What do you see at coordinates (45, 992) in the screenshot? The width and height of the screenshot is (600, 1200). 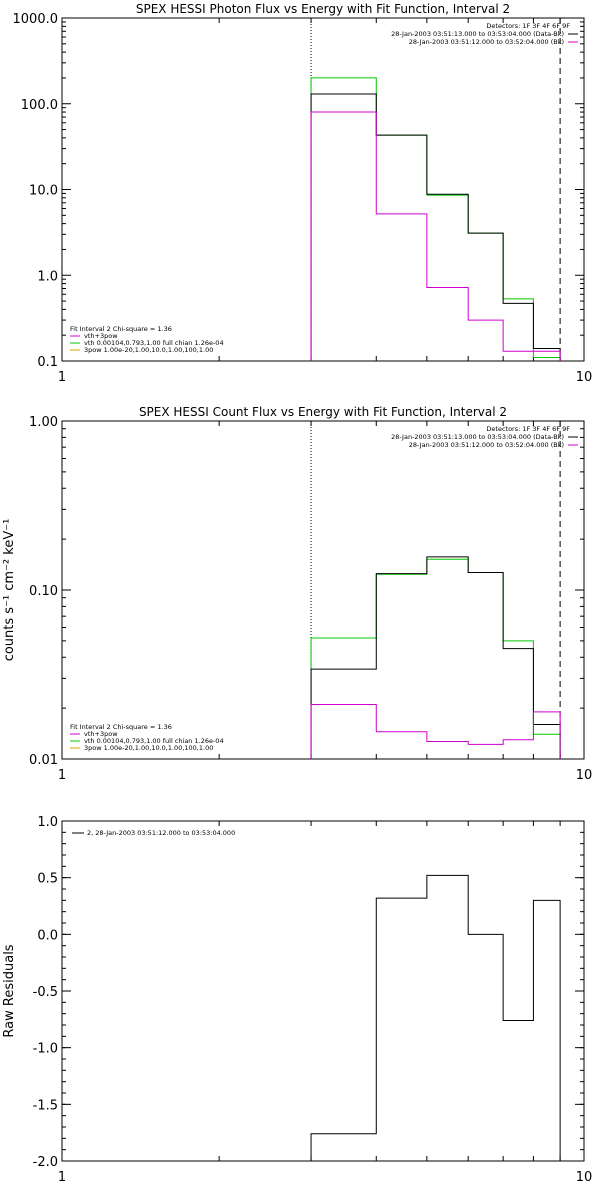 I see `y-tick-label: -0.5` at bounding box center [45, 992].